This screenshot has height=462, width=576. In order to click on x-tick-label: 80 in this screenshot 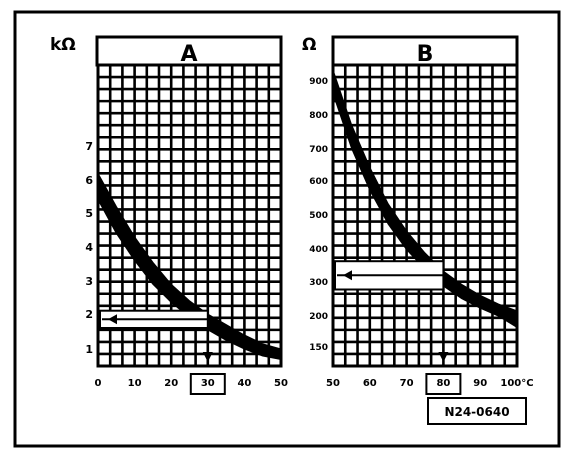, I will do `click(443, 383)`.